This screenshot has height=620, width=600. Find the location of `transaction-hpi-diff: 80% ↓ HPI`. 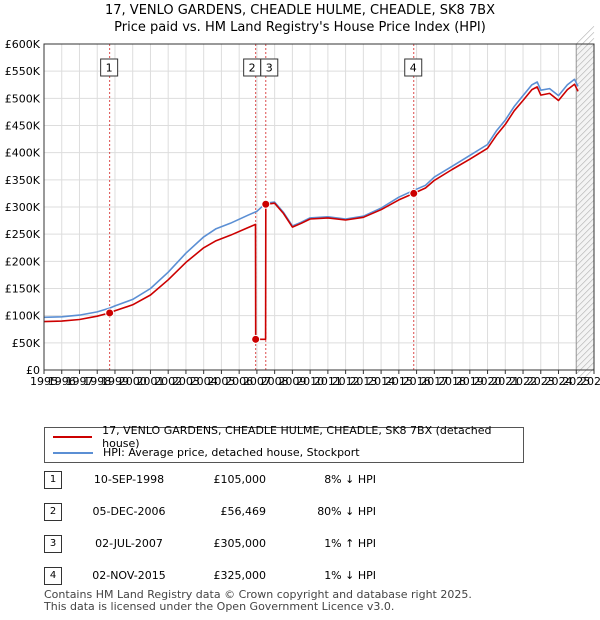

transaction-hpi-diff: 80% ↓ HPI is located at coordinates (346, 511).